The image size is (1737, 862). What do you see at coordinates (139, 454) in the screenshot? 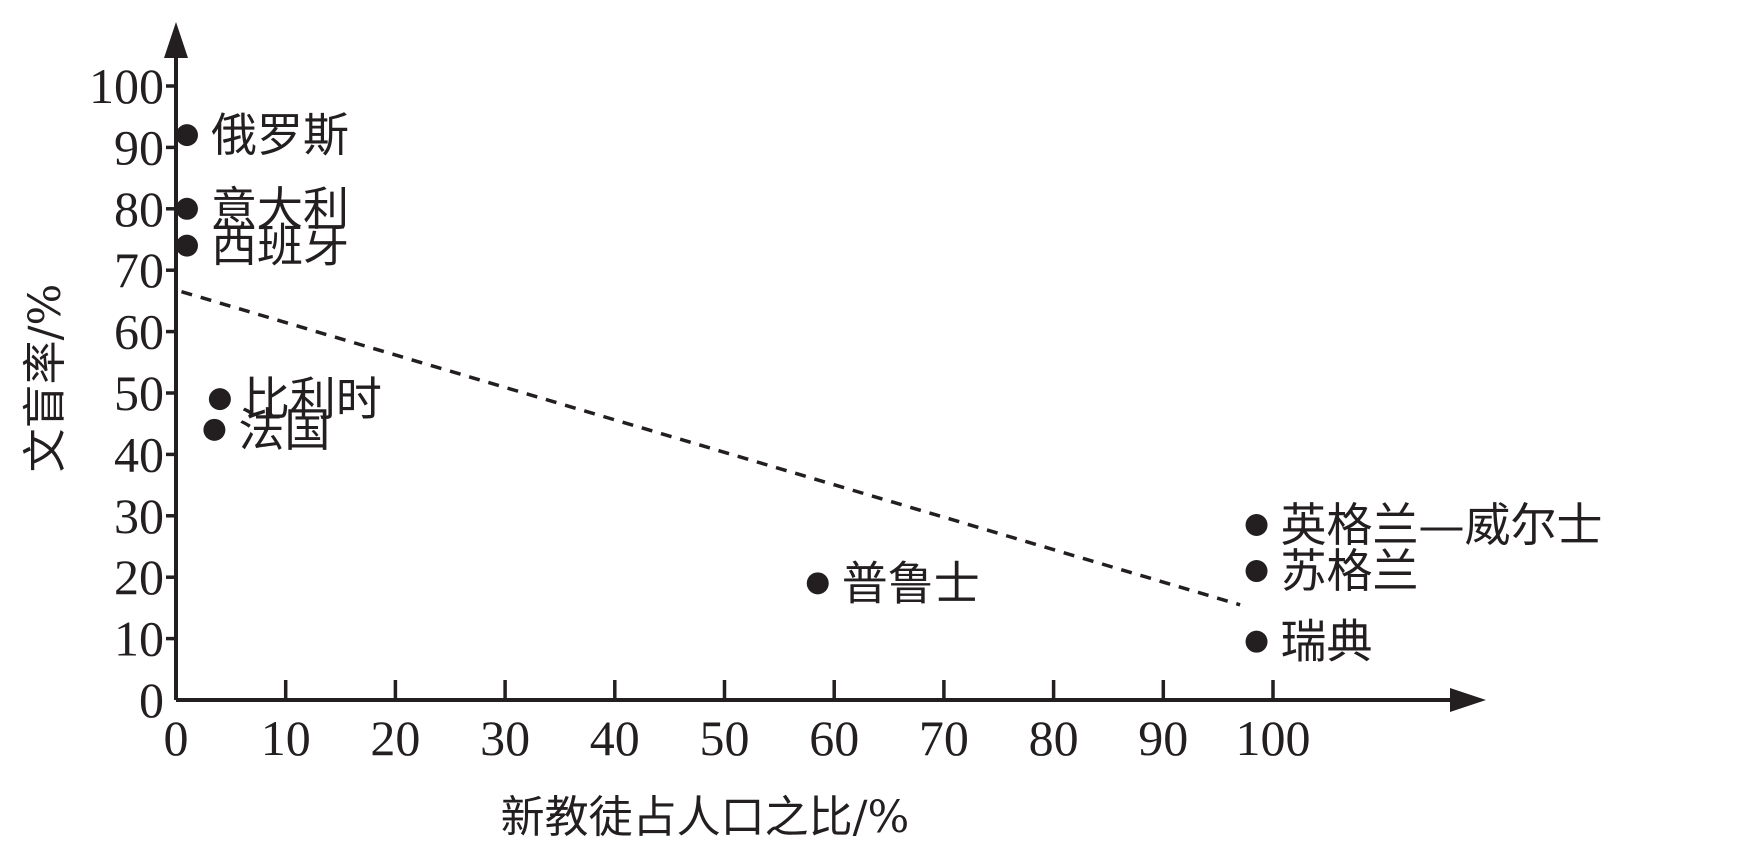
I see `y-tick-label: 40` at bounding box center [139, 454].